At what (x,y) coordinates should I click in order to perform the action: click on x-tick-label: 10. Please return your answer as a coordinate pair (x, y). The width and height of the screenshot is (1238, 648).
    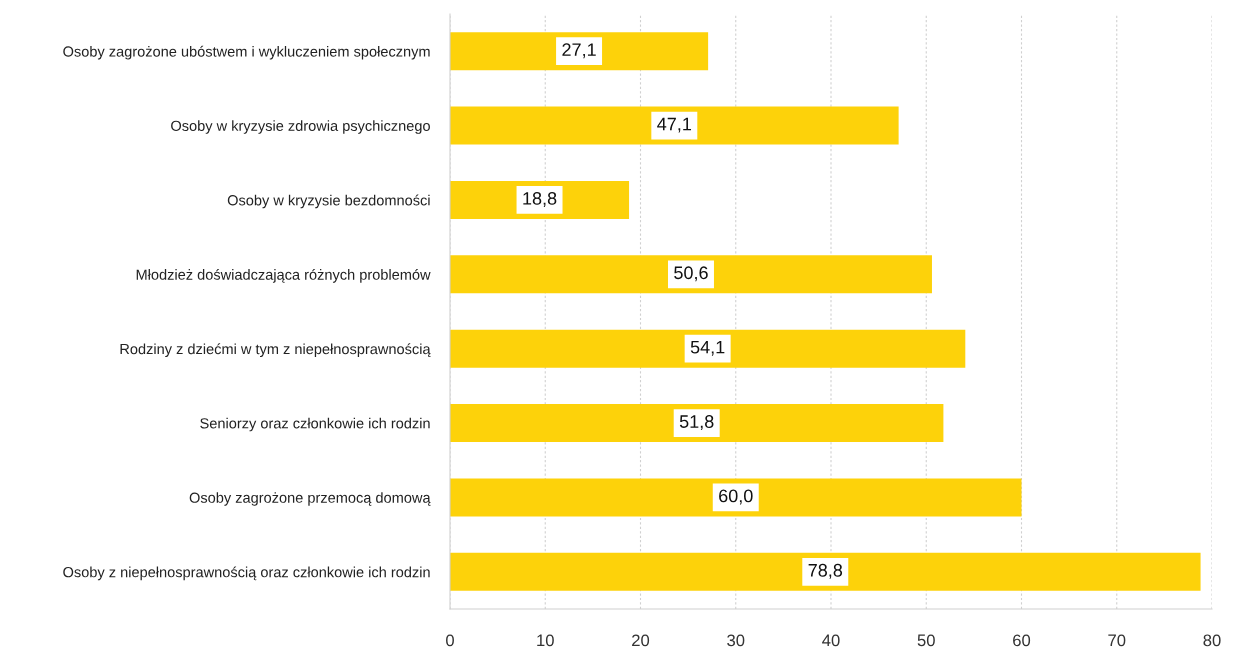
    Looking at the image, I should click on (545, 640).